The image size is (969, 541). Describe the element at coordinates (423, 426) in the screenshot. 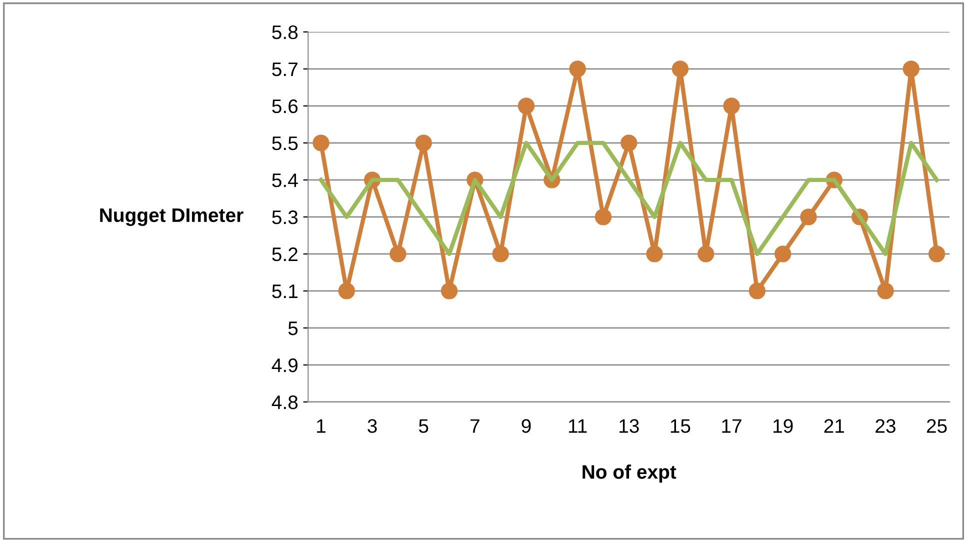

I see `x-tick-label: 5` at that location.